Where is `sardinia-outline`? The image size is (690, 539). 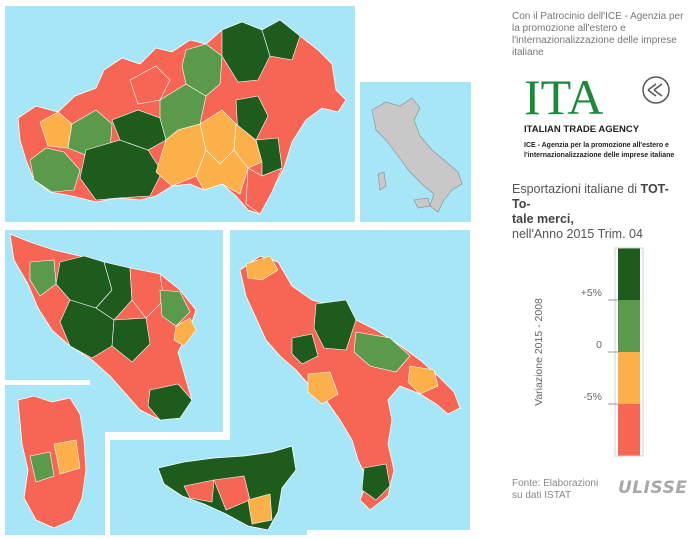
sardinia-outline is located at coordinates (382, 181).